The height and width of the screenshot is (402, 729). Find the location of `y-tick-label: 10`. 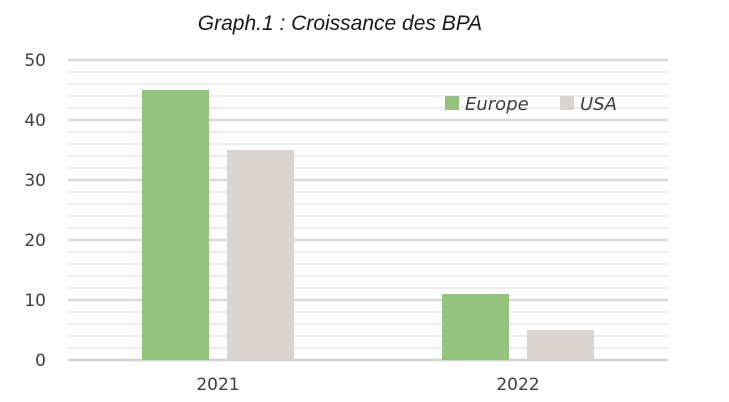

y-tick-label: 10 is located at coordinates (35, 301).